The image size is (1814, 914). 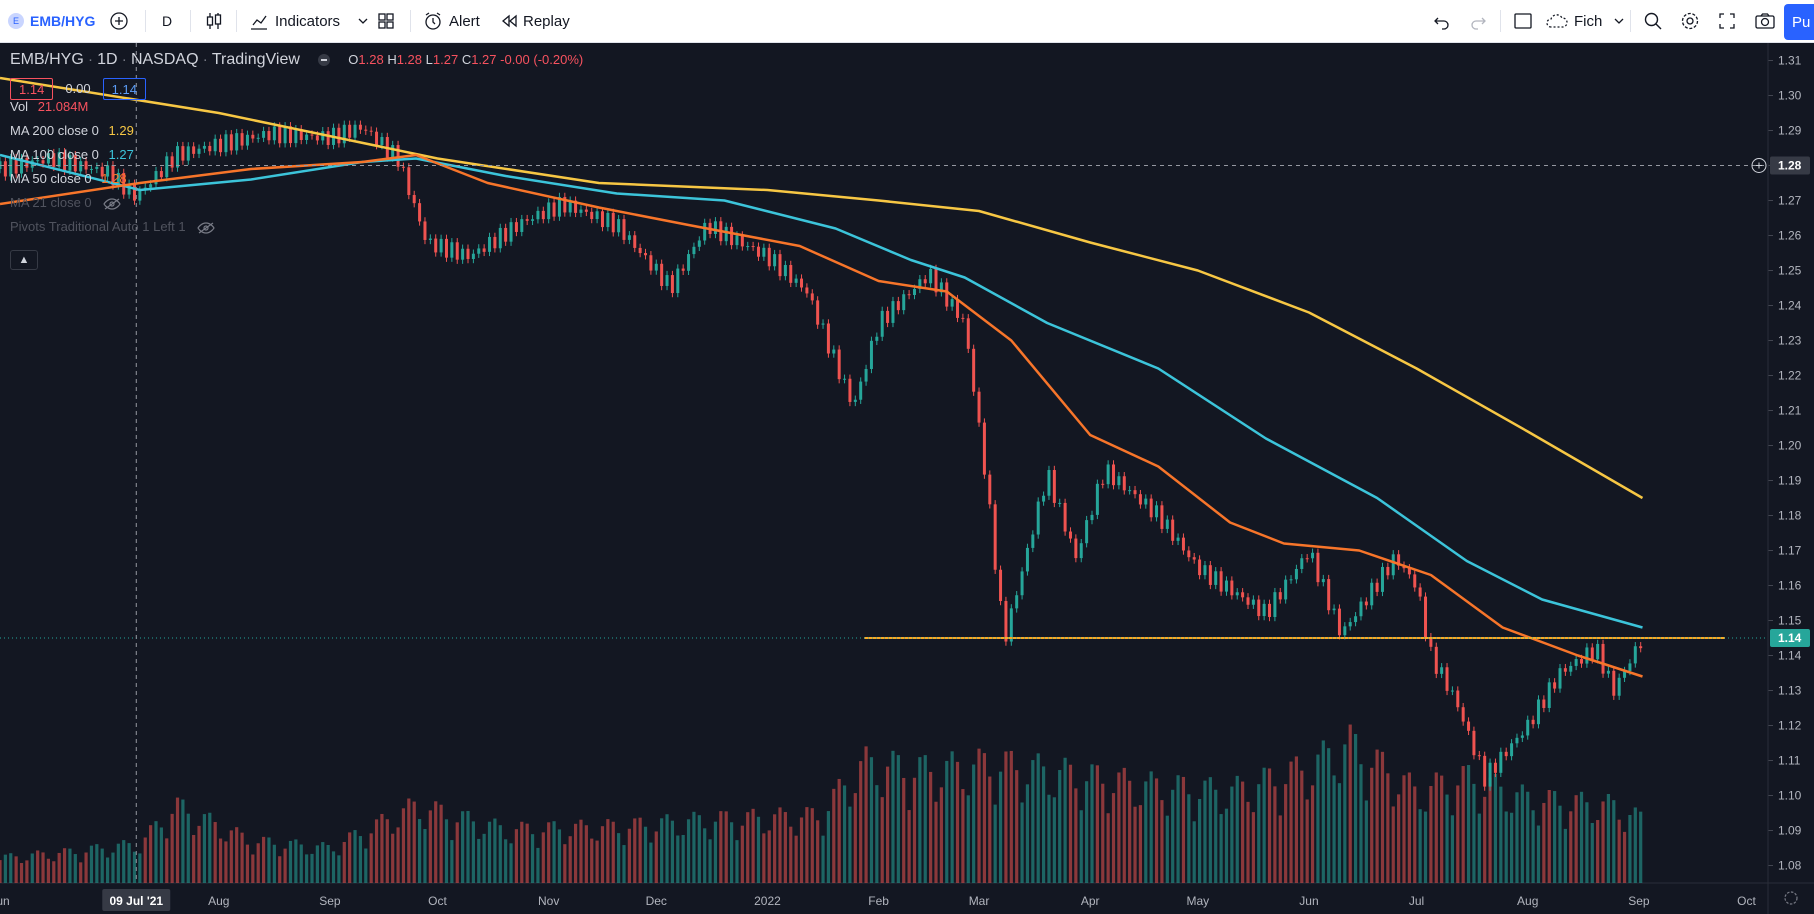 I want to click on indicator-ma100: MA 100 close 0 1.27, so click(x=72, y=154).